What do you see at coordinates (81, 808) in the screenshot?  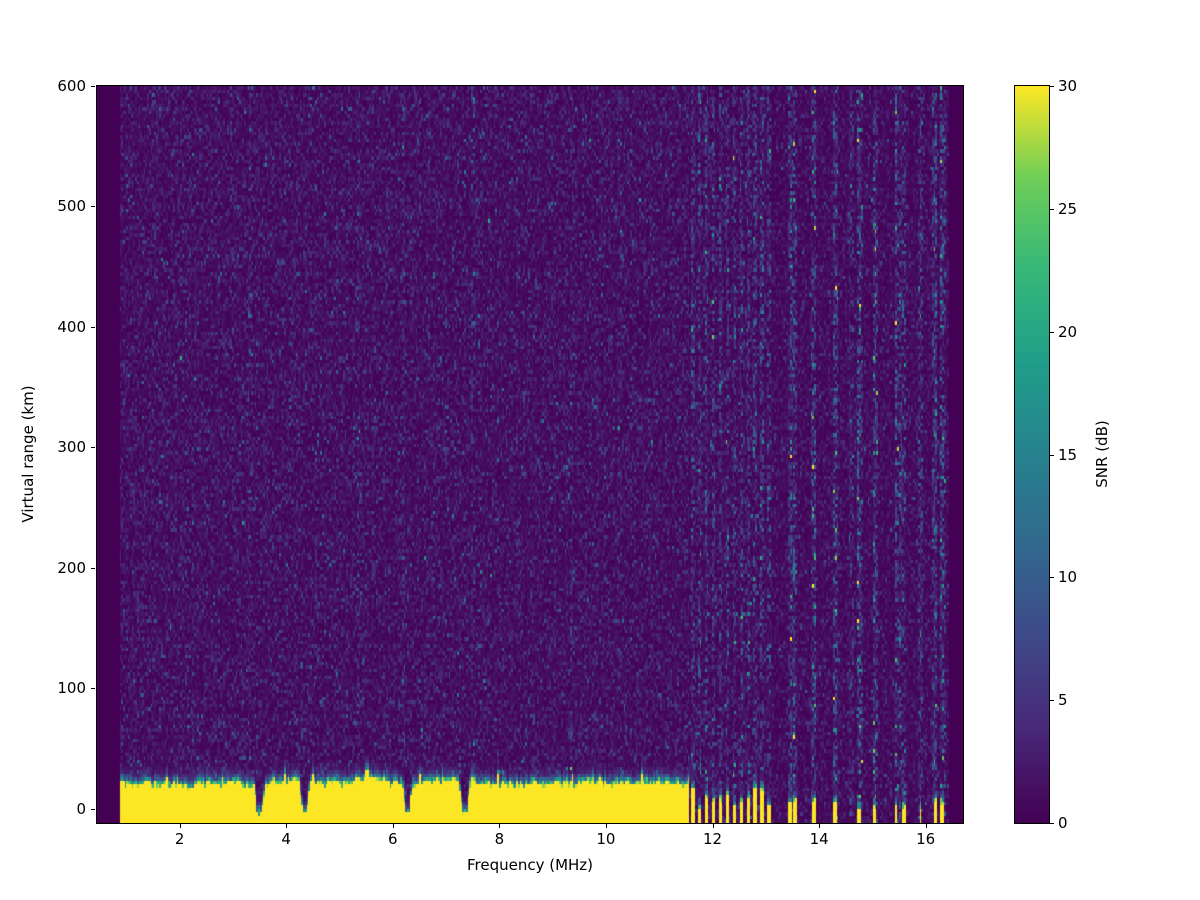 I see `y-tick-label: 0` at bounding box center [81, 808].